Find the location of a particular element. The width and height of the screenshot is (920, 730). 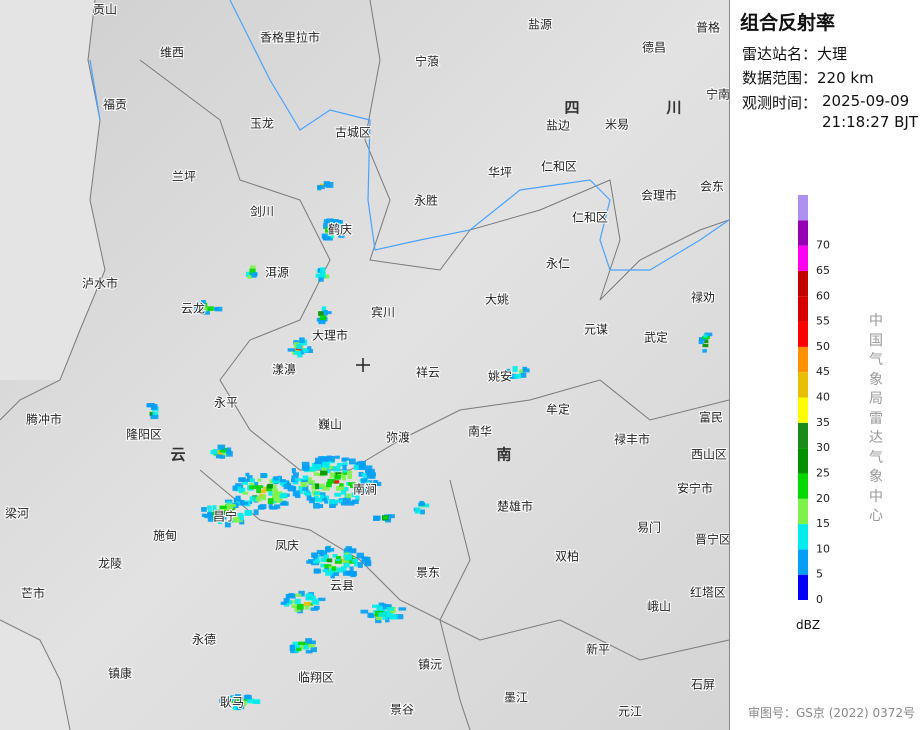

place-label: 德昌 is located at coordinates (654, 47).